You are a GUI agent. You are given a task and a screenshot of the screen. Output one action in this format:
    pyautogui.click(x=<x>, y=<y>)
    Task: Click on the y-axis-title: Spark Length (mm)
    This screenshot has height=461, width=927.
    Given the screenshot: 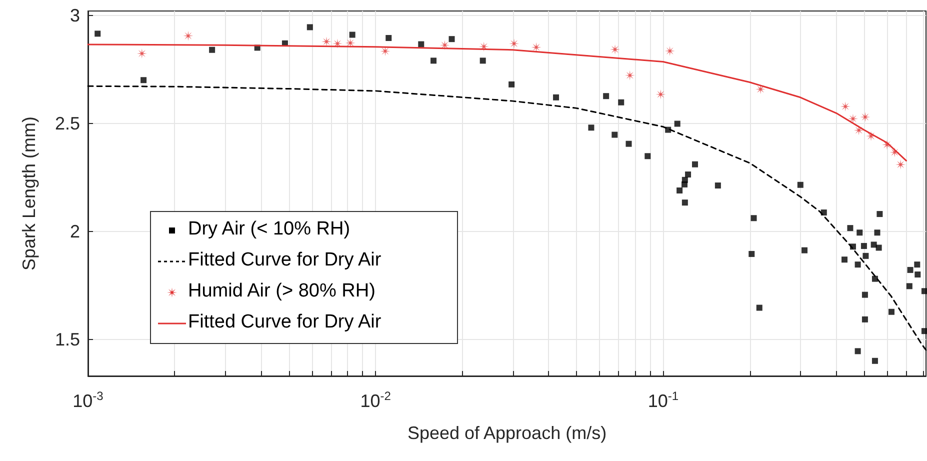 What is the action you would take?
    pyautogui.click(x=29, y=193)
    